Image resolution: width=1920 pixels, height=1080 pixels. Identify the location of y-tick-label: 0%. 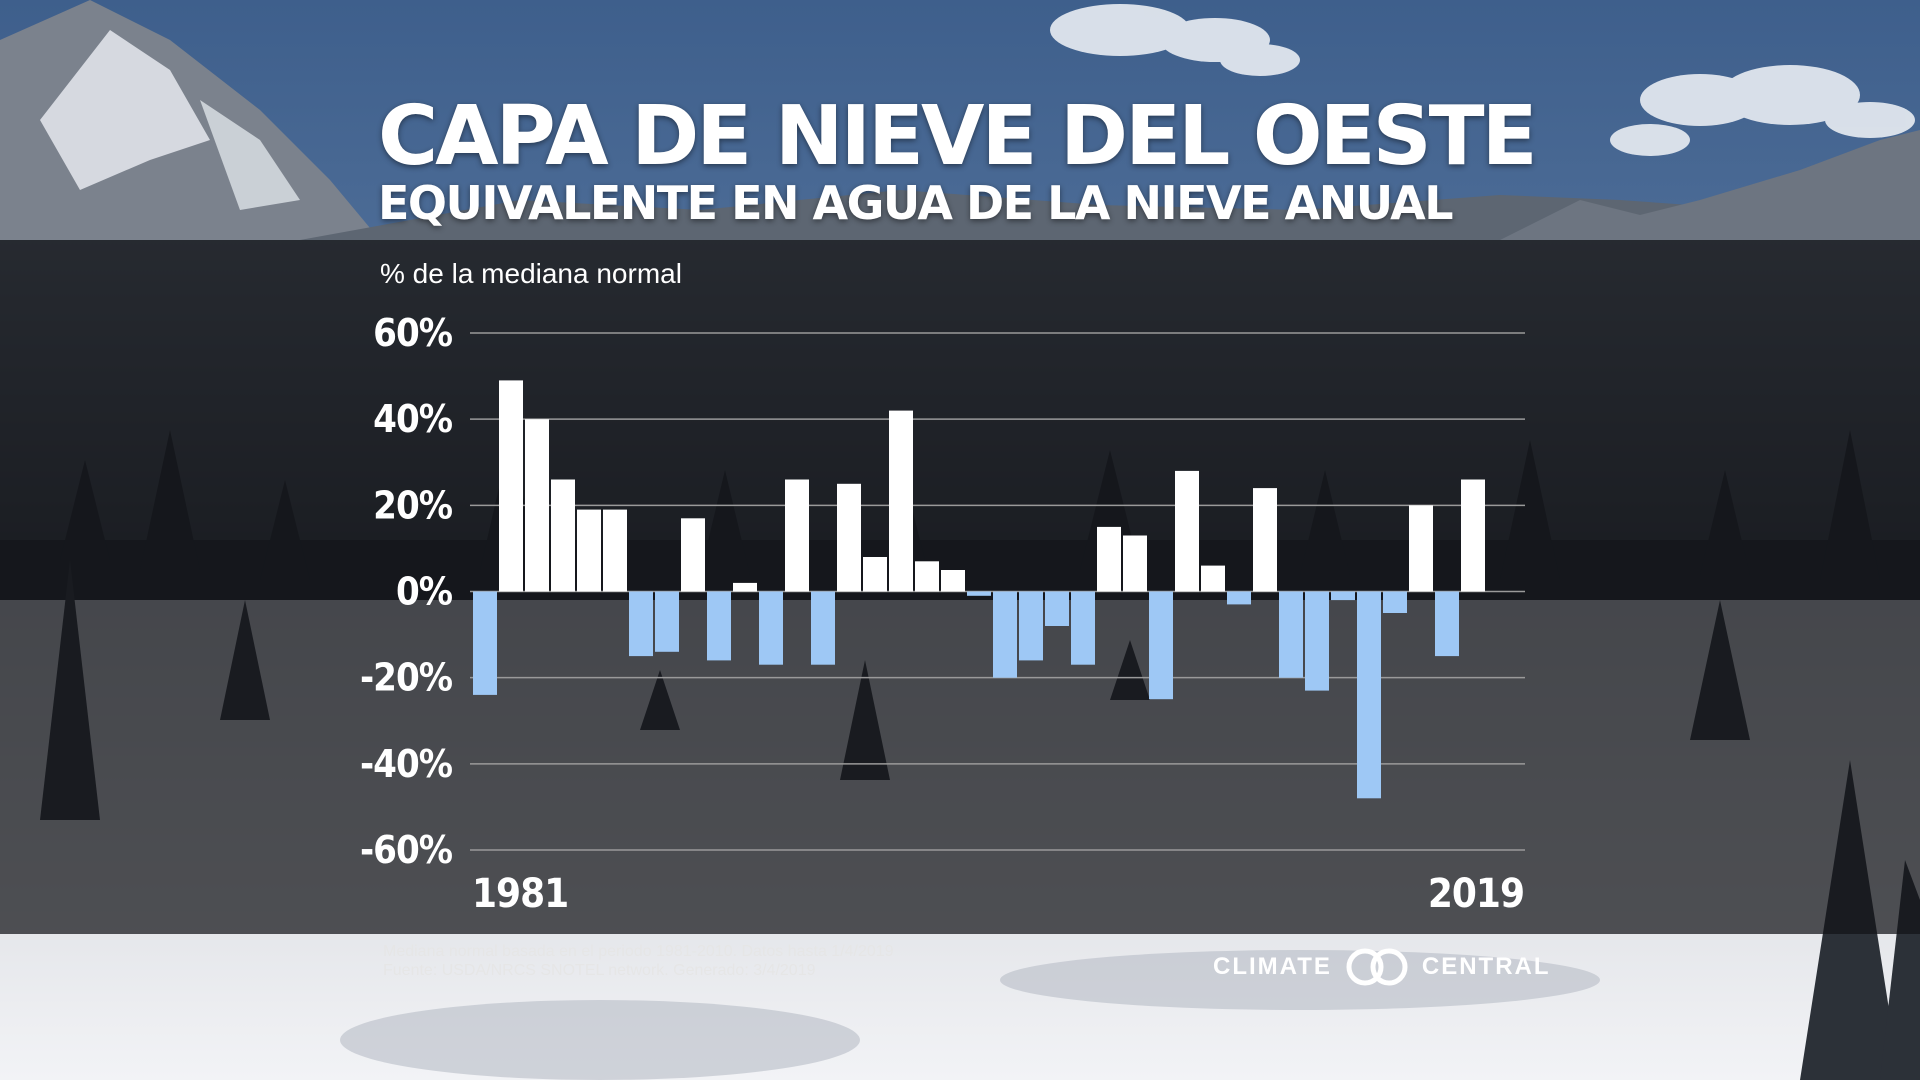
(424, 592).